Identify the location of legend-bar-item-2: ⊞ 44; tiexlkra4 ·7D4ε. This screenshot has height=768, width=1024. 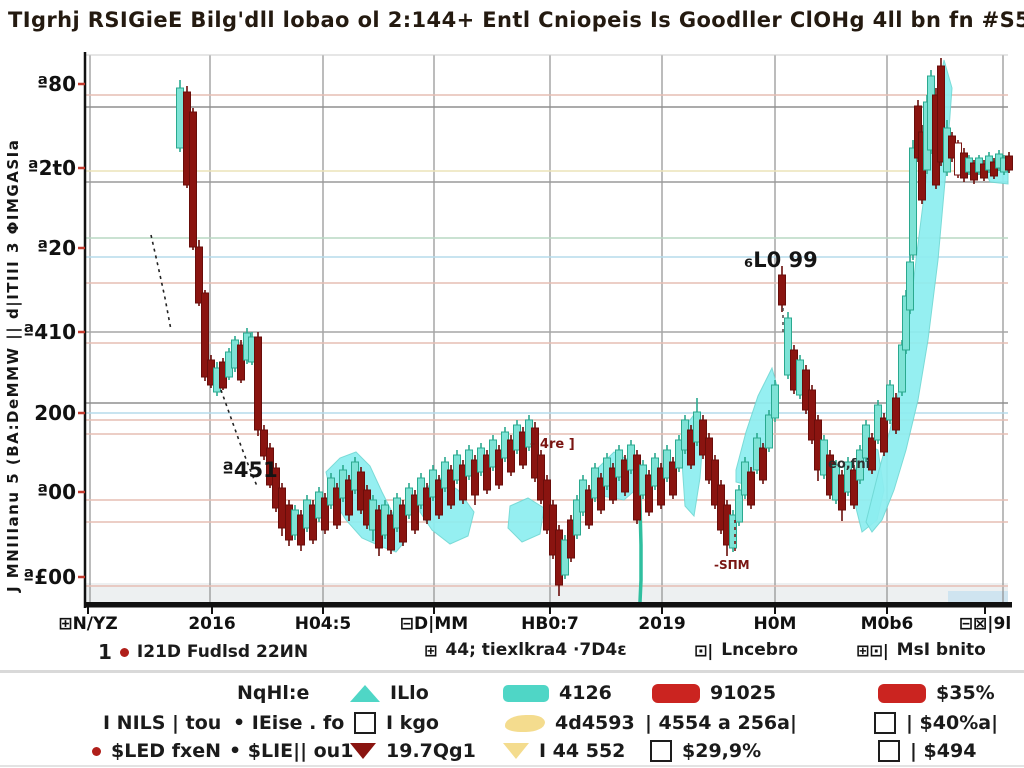
(525, 650).